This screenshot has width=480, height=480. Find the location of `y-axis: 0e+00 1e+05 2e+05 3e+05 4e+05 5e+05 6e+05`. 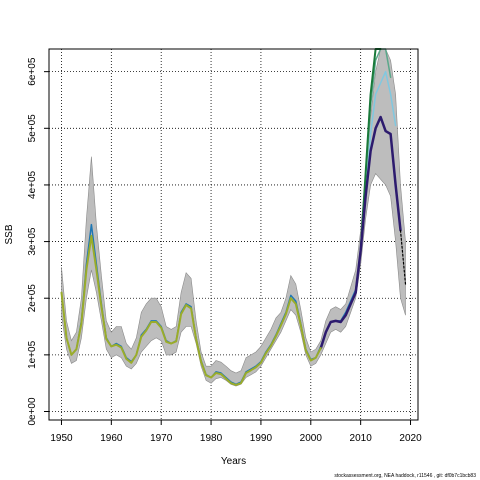

y-axis: 0e+00 1e+05 2e+05 3e+05 4e+05 5e+05 6e+05 is located at coordinates (38, 241).